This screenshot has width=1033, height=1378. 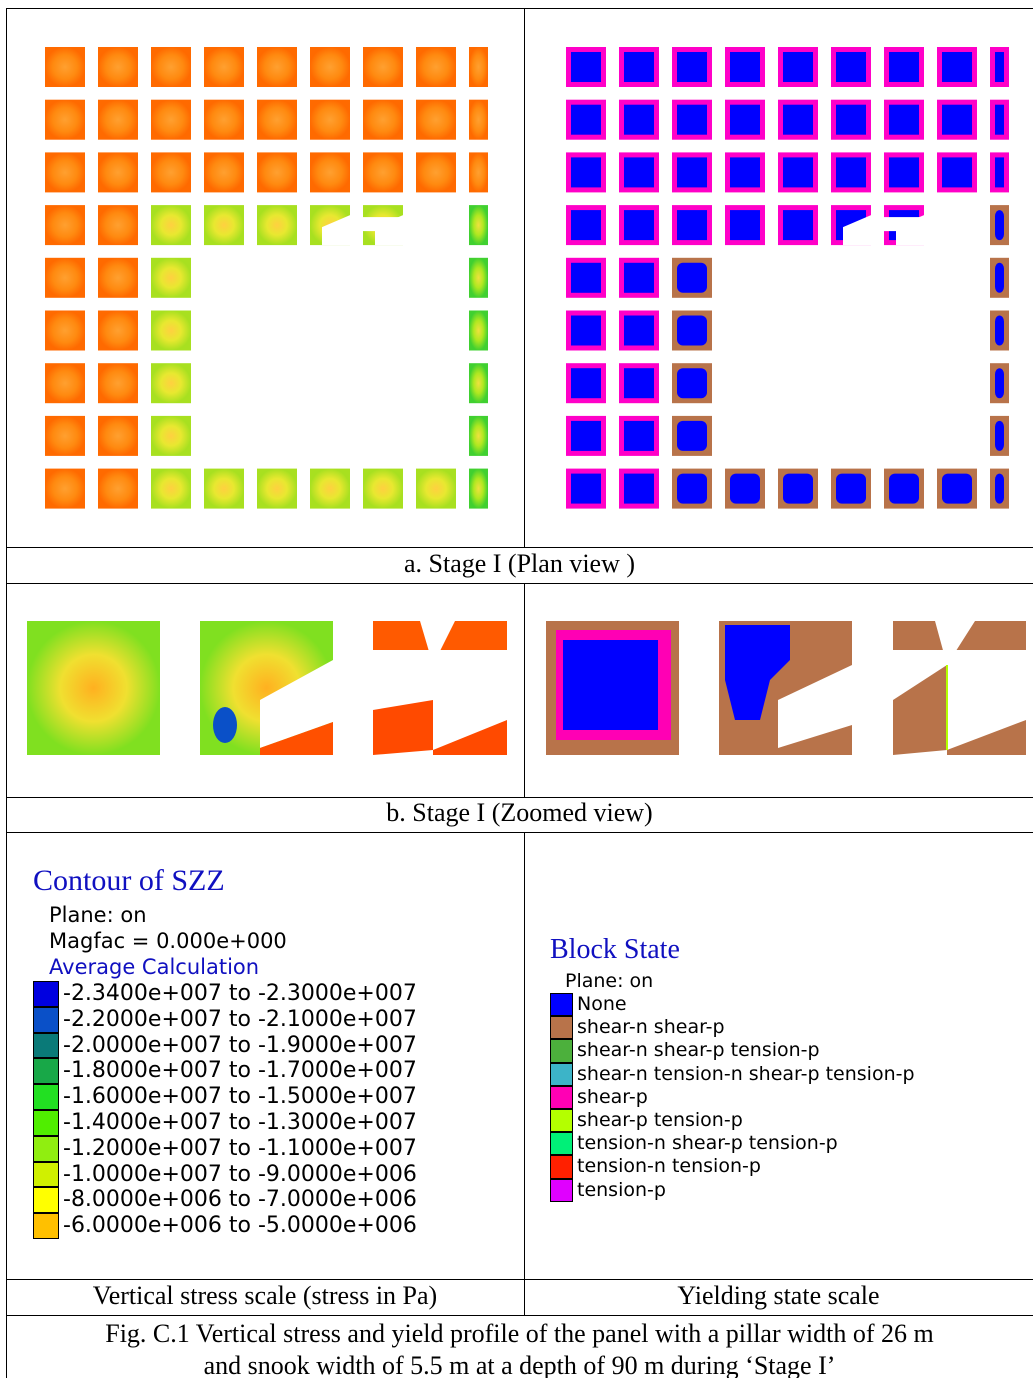 I want to click on legend-label: -1.0000e+007 to -9.0000e+006, so click(x=240, y=1174).